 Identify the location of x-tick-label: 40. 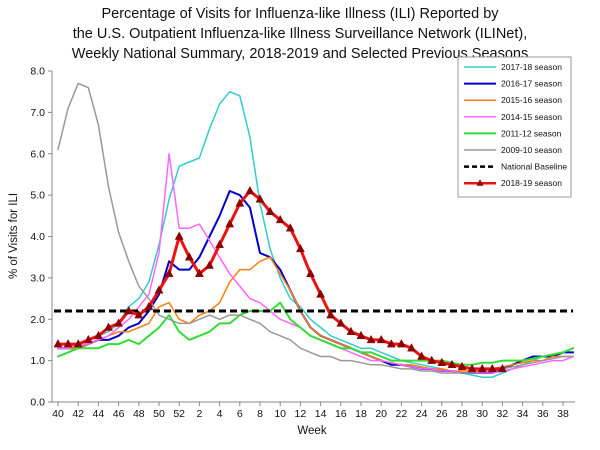
(58, 414).